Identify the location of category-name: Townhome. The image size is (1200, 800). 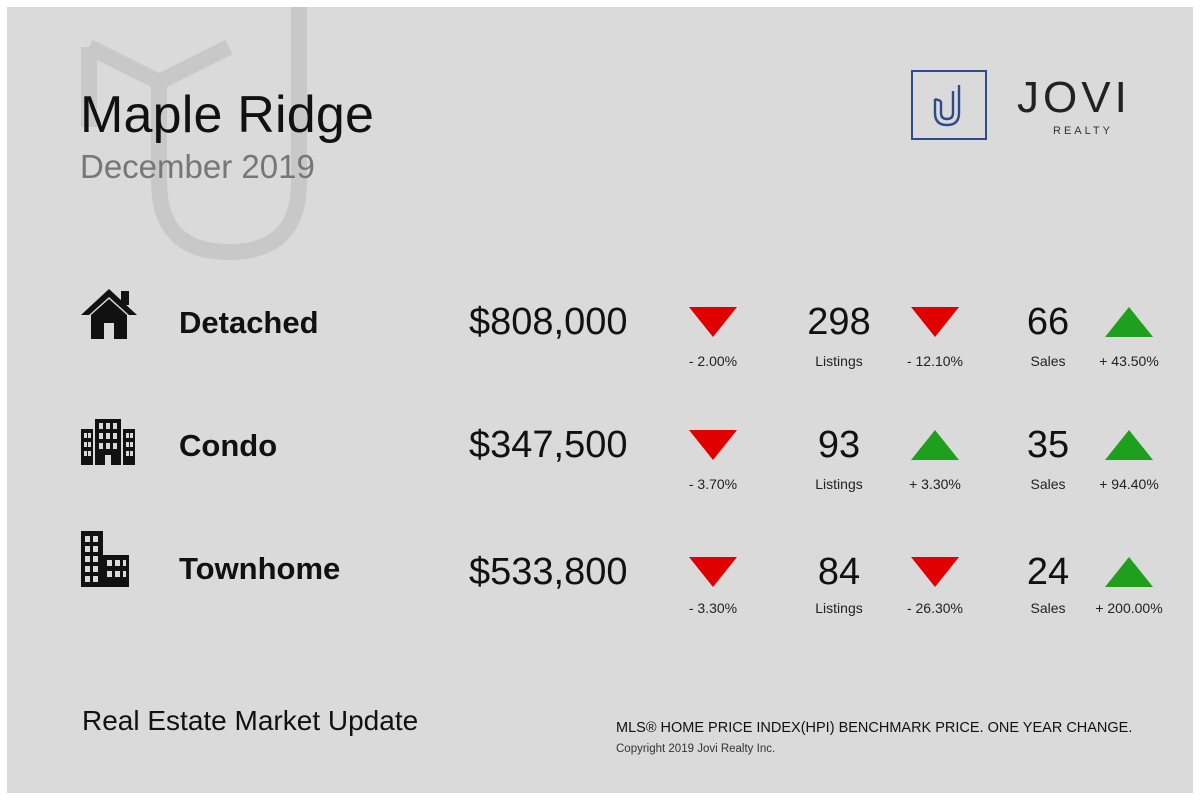
(260, 568).